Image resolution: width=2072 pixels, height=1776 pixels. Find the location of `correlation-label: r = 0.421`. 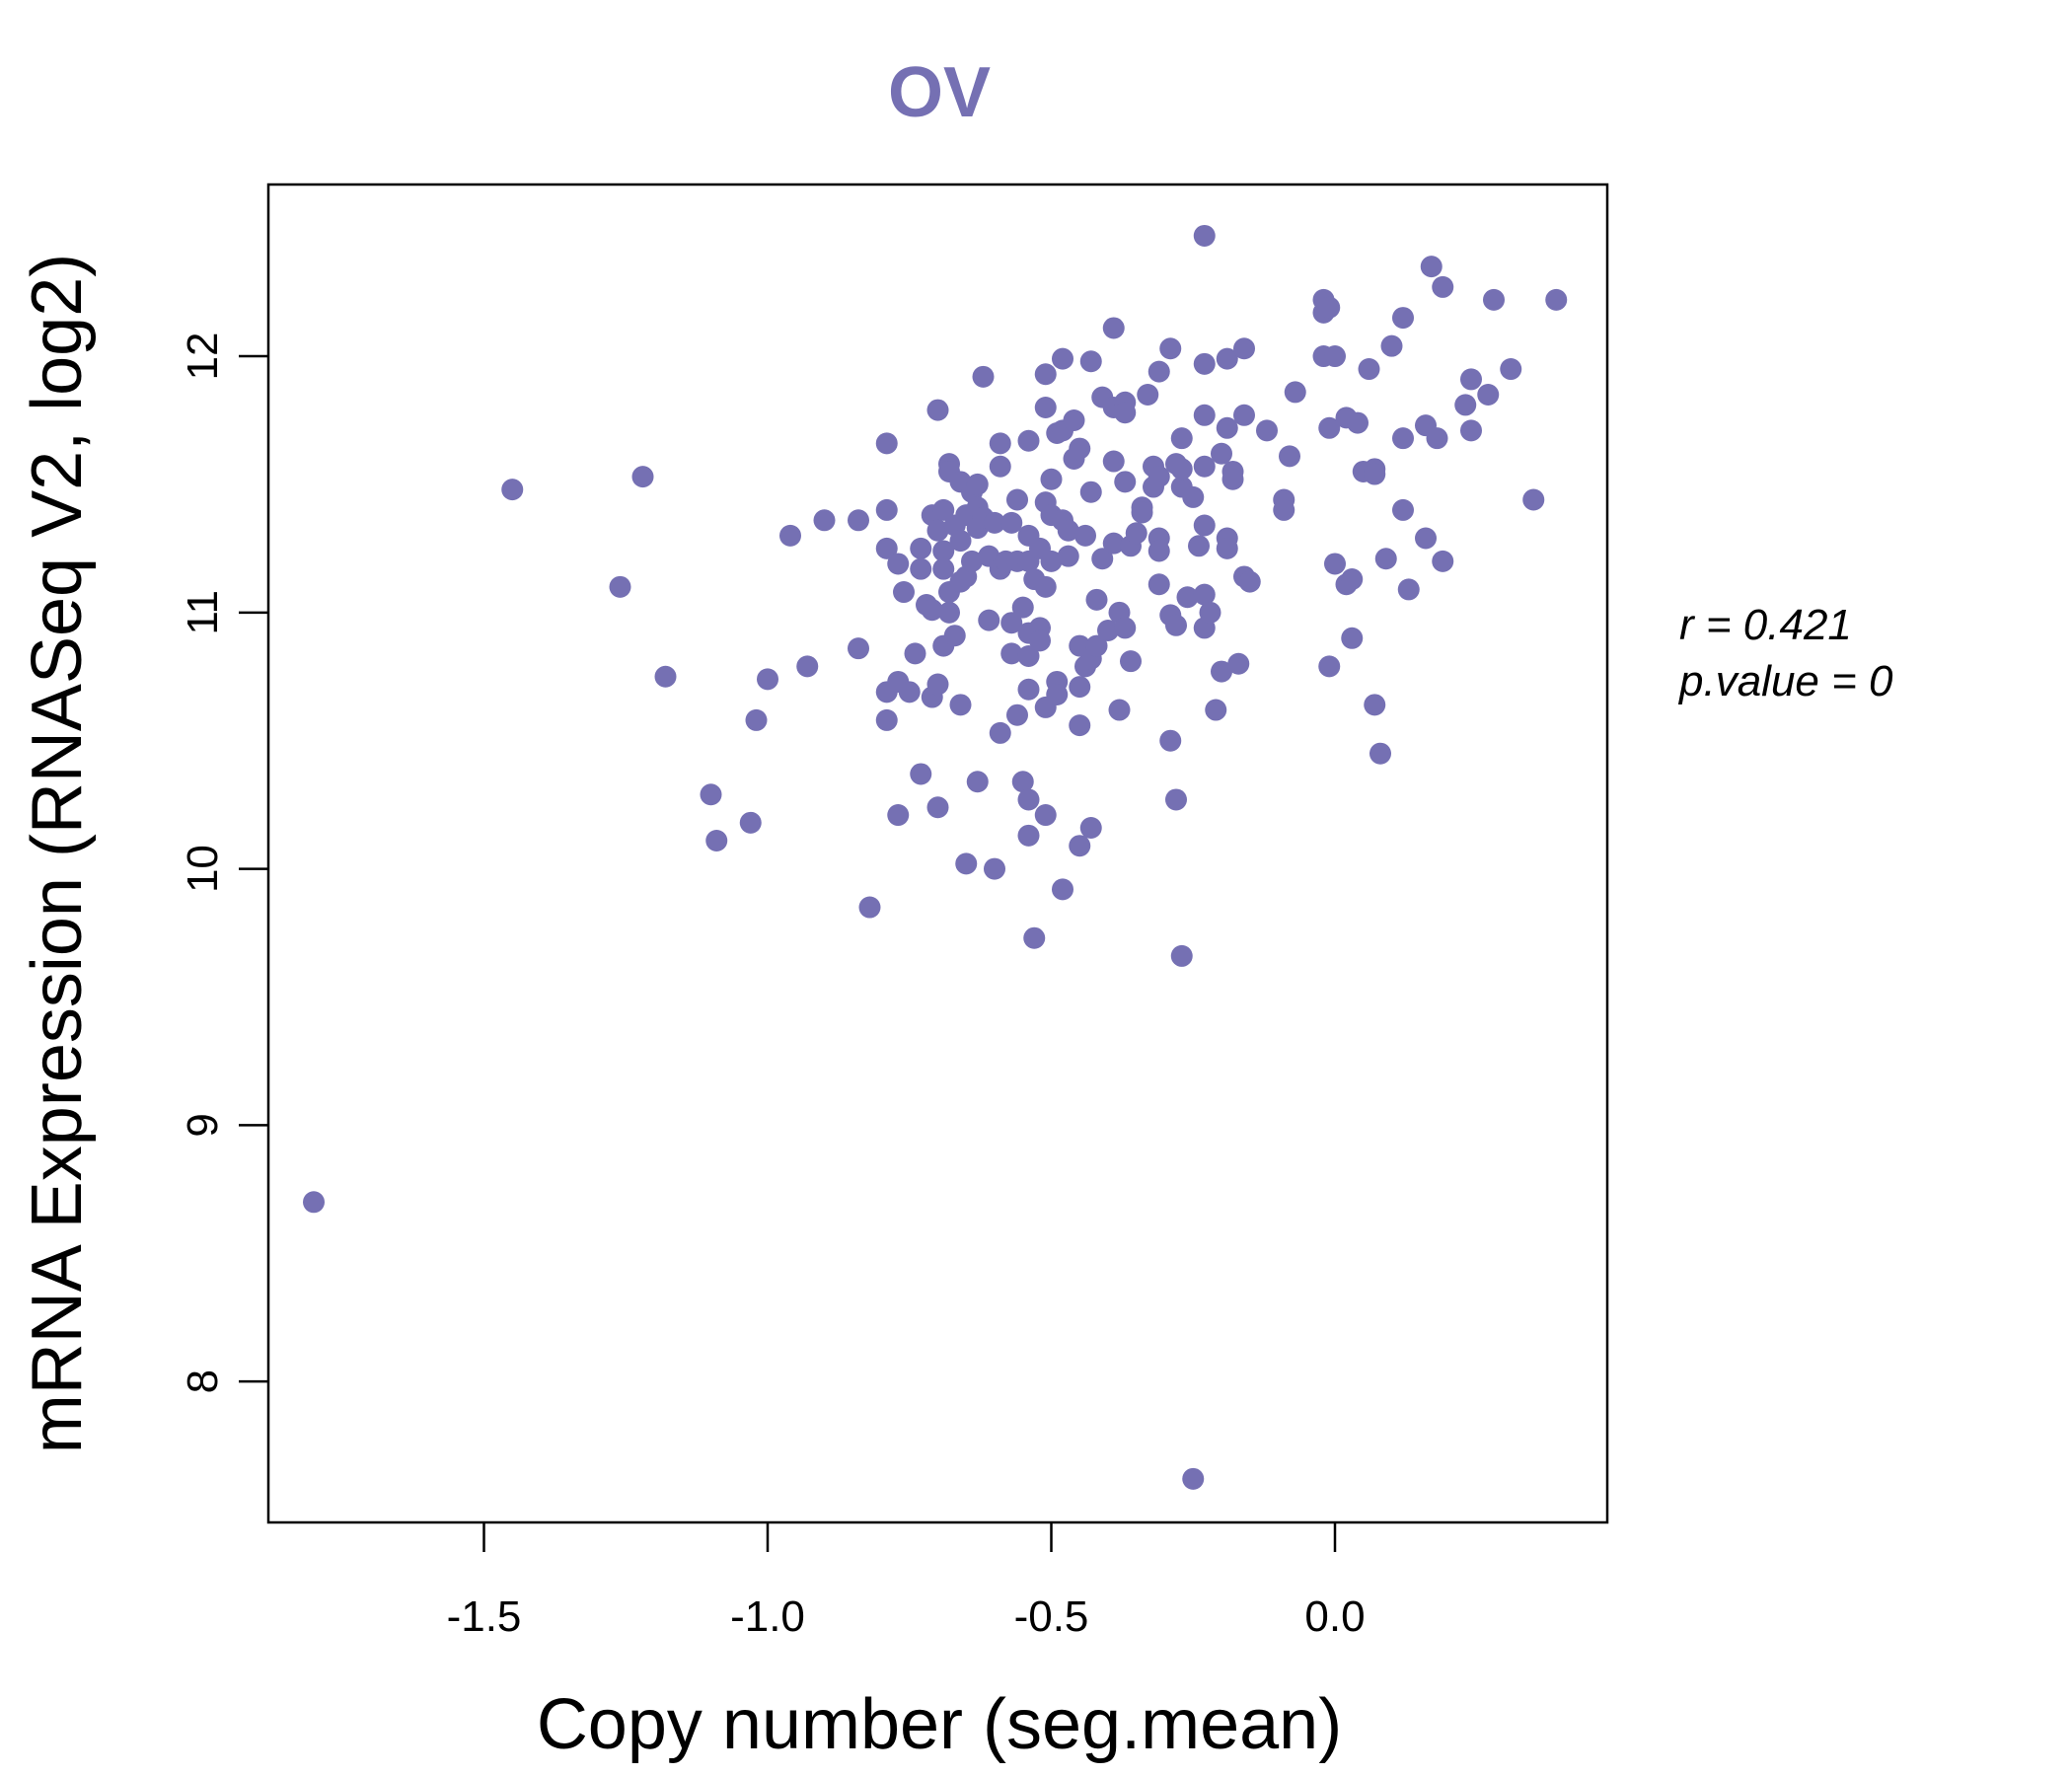

correlation-label: r = 0.421 is located at coordinates (1766, 625).